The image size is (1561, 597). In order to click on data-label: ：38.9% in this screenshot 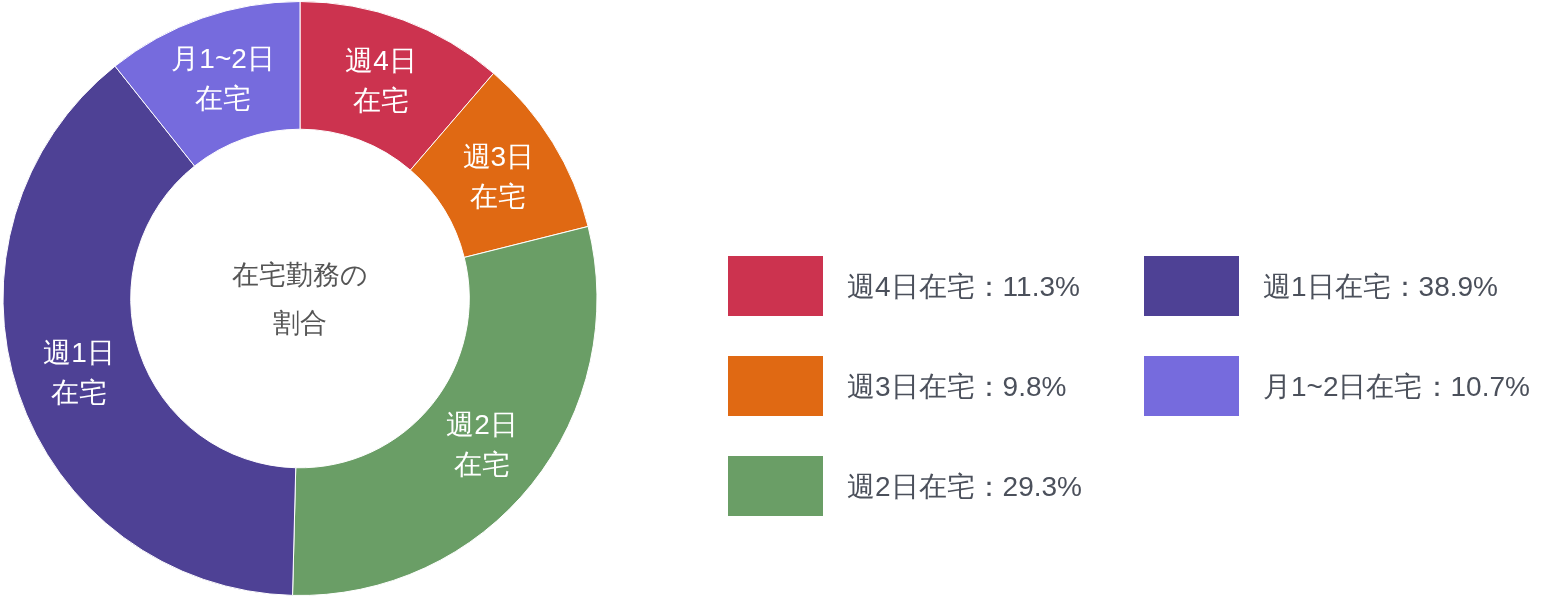, I will do `click(1444, 286)`.